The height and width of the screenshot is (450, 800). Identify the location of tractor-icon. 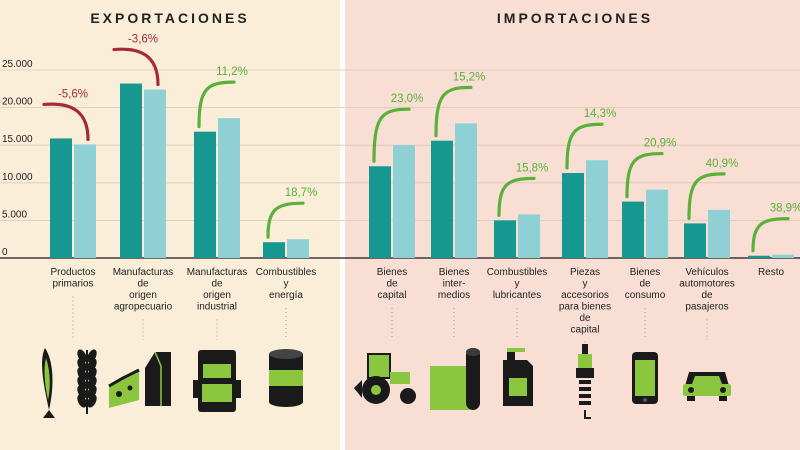
(385, 378).